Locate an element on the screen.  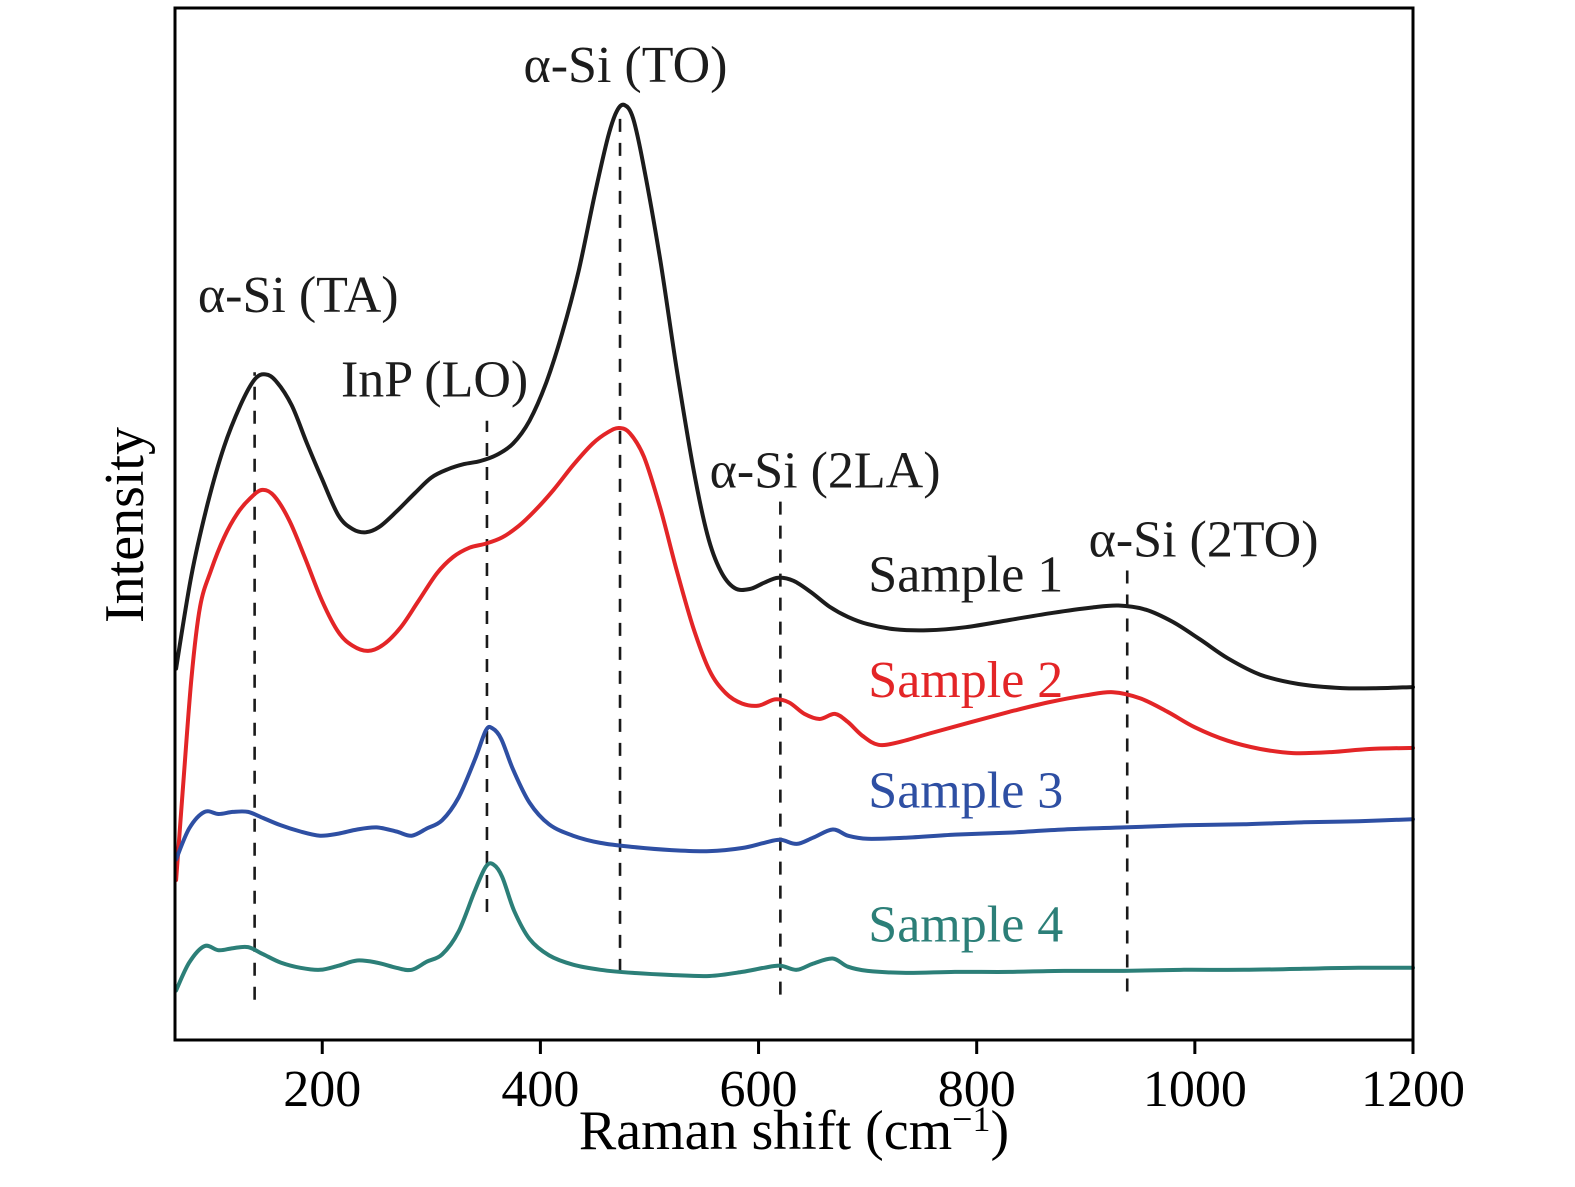
x-axis-title-superscript: −1 is located at coordinates (971, 1119).